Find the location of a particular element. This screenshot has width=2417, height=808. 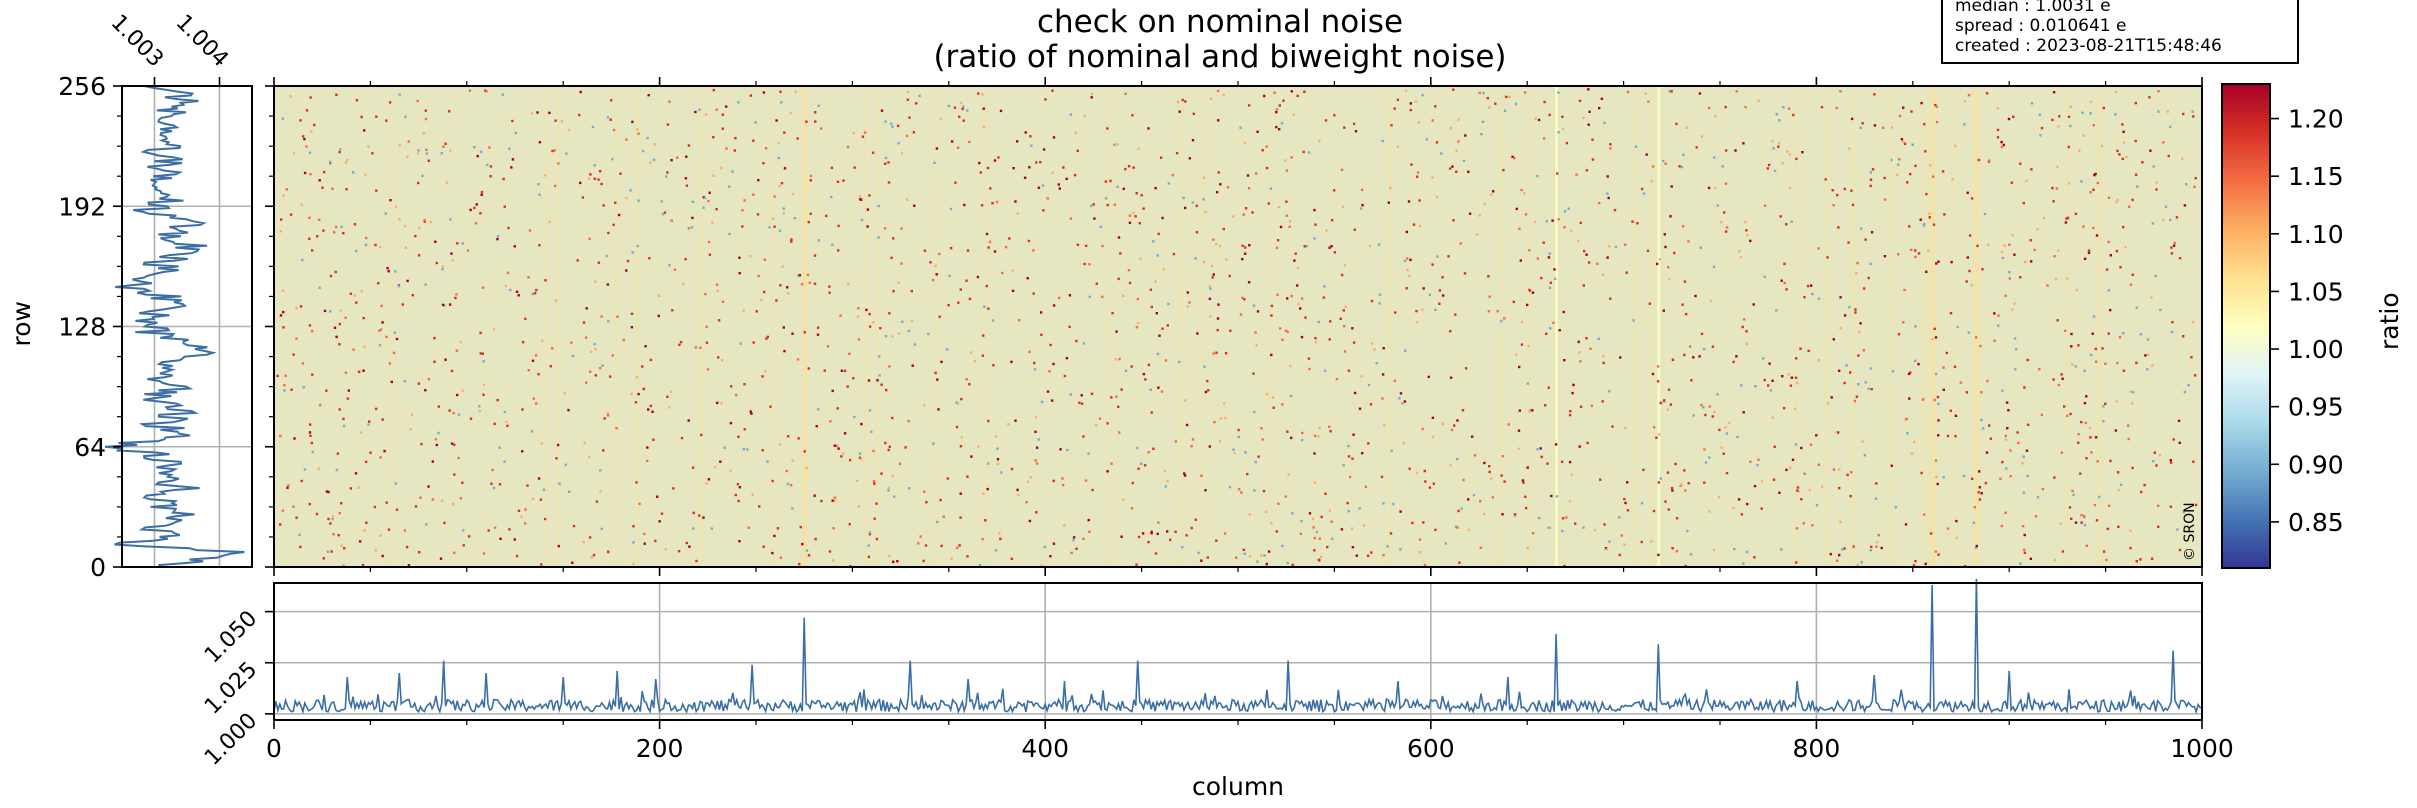

x-tick-label: 200 is located at coordinates (660, 748).